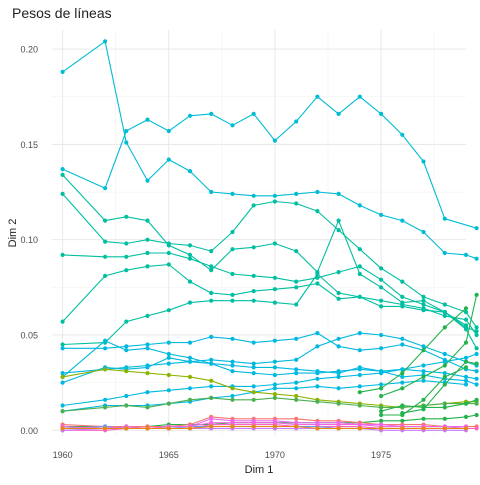 The width and height of the screenshot is (480, 485). I want to click on x-tick-label: 1975, so click(381, 455).